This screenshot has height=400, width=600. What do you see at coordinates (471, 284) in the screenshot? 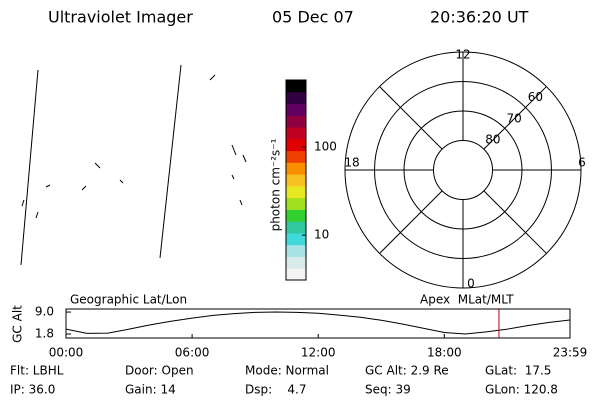
I see `mlt-label: 0` at bounding box center [471, 284].